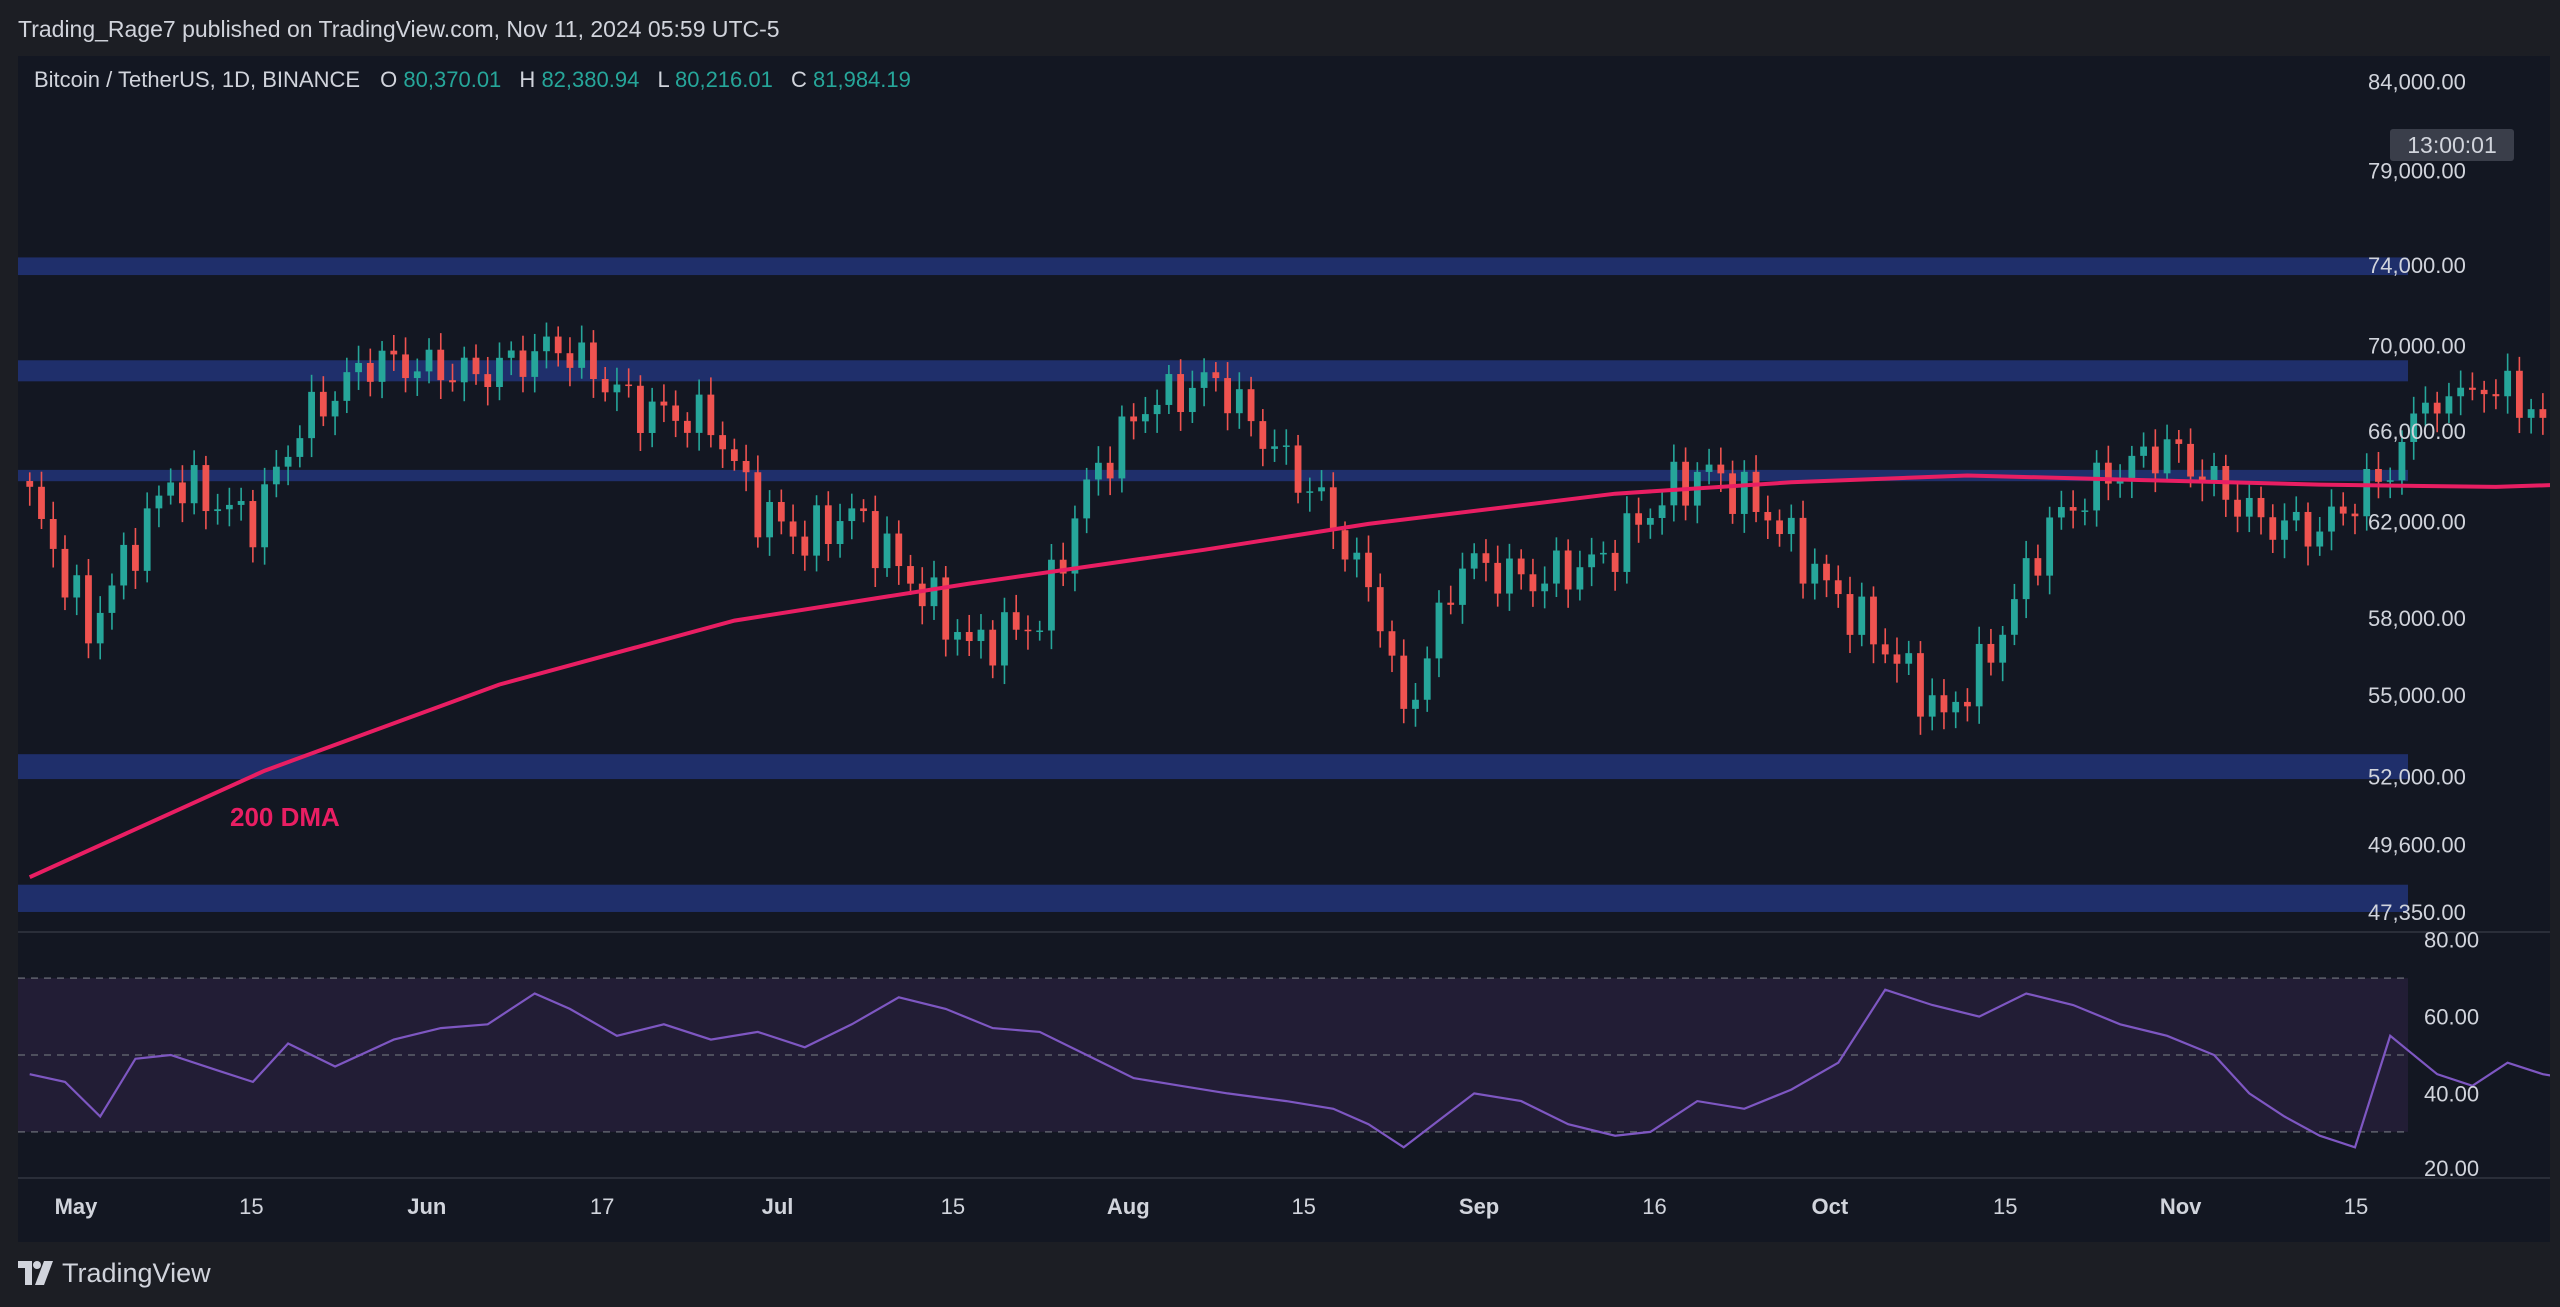  What do you see at coordinates (602, 1206) in the screenshot?
I see `time-tick-3: 17` at bounding box center [602, 1206].